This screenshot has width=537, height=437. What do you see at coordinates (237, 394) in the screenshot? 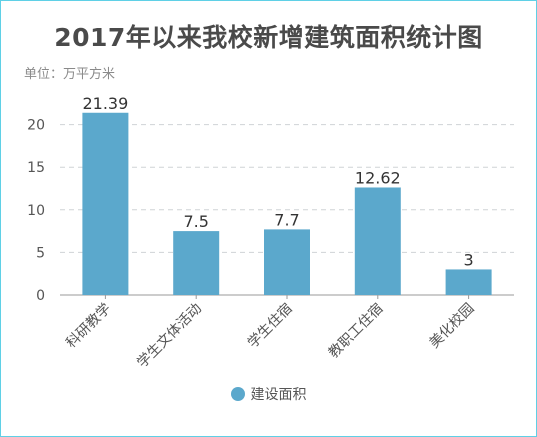
I see `legend-marker` at bounding box center [237, 394].